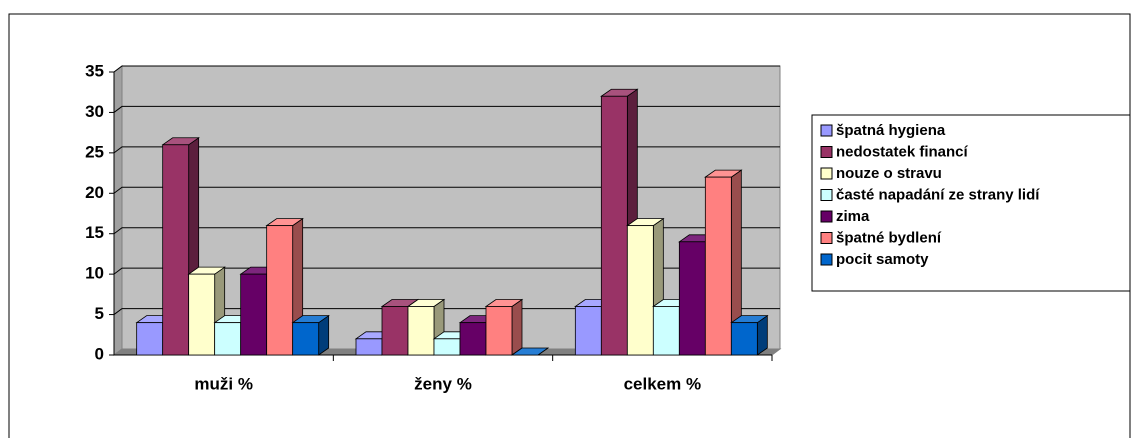 This screenshot has height=438, width=1140. I want to click on legend-label: časté napadání ze strany lidí, so click(938, 194).